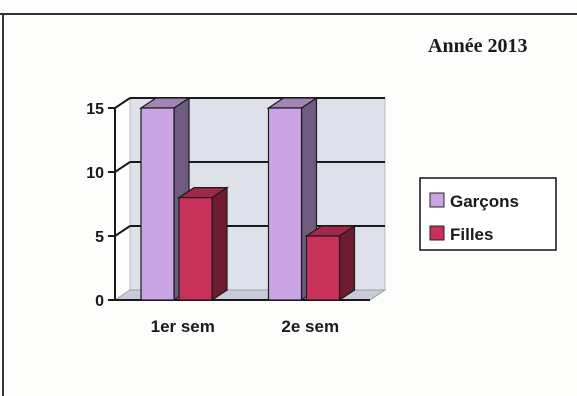 This screenshot has width=577, height=396. What do you see at coordinates (99, 301) in the screenshot?
I see `y-tick-label-0: 0` at bounding box center [99, 301].